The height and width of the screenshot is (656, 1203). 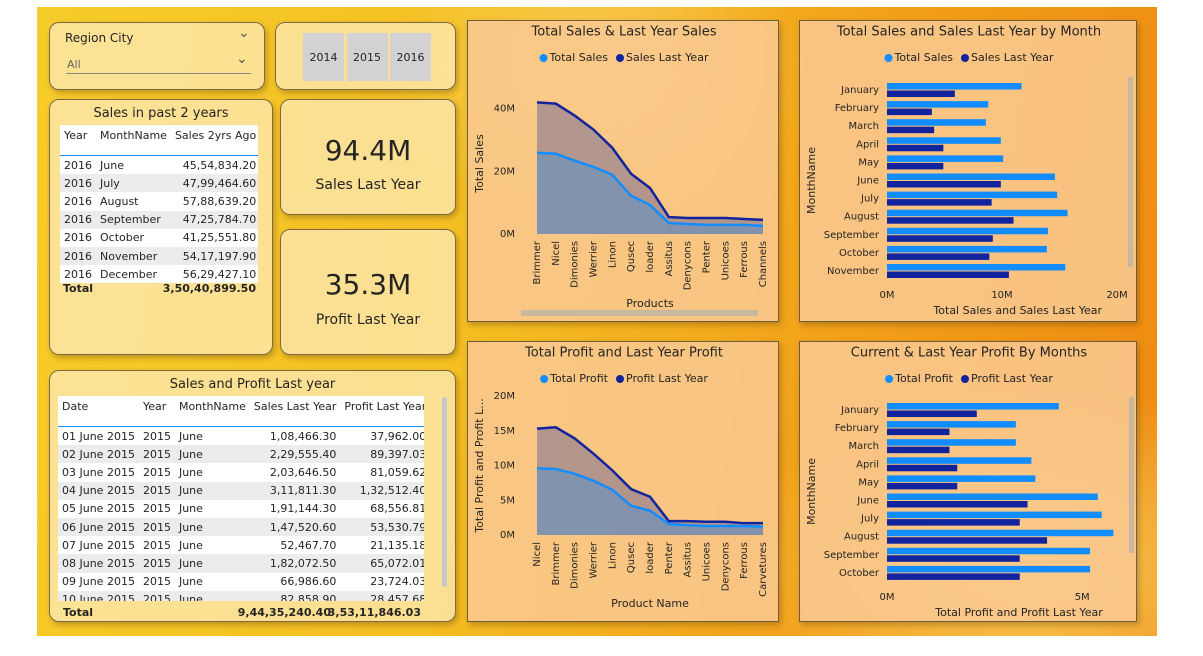 I want to click on slicer-value: All, so click(x=74, y=64).